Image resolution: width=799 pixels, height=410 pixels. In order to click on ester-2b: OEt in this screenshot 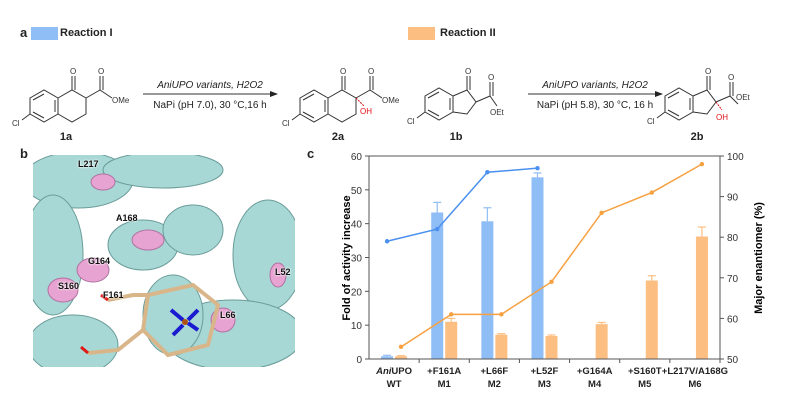, I will do `click(743, 97)`.